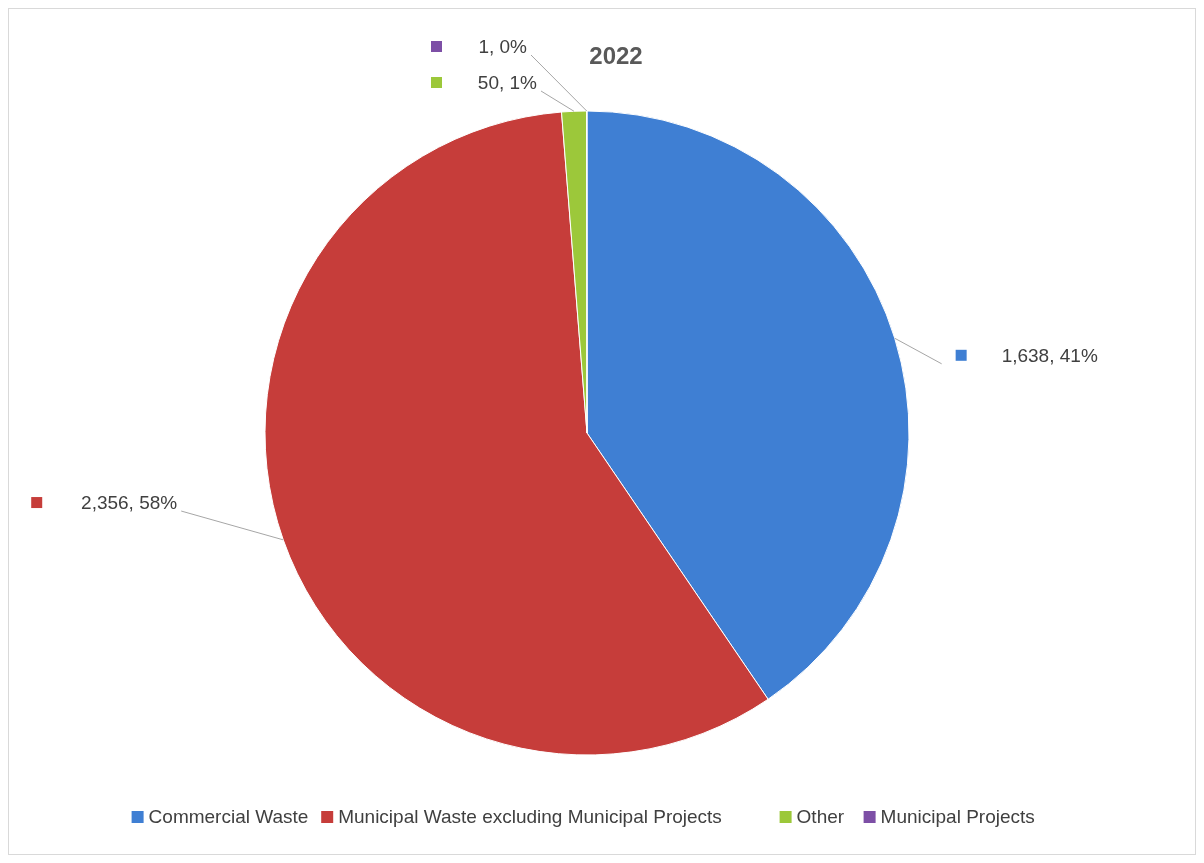 This screenshot has width=1204, height=863. What do you see at coordinates (530, 816) in the screenshot?
I see `legend-label: Municipal Waste excluding Municipal Projects` at bounding box center [530, 816].